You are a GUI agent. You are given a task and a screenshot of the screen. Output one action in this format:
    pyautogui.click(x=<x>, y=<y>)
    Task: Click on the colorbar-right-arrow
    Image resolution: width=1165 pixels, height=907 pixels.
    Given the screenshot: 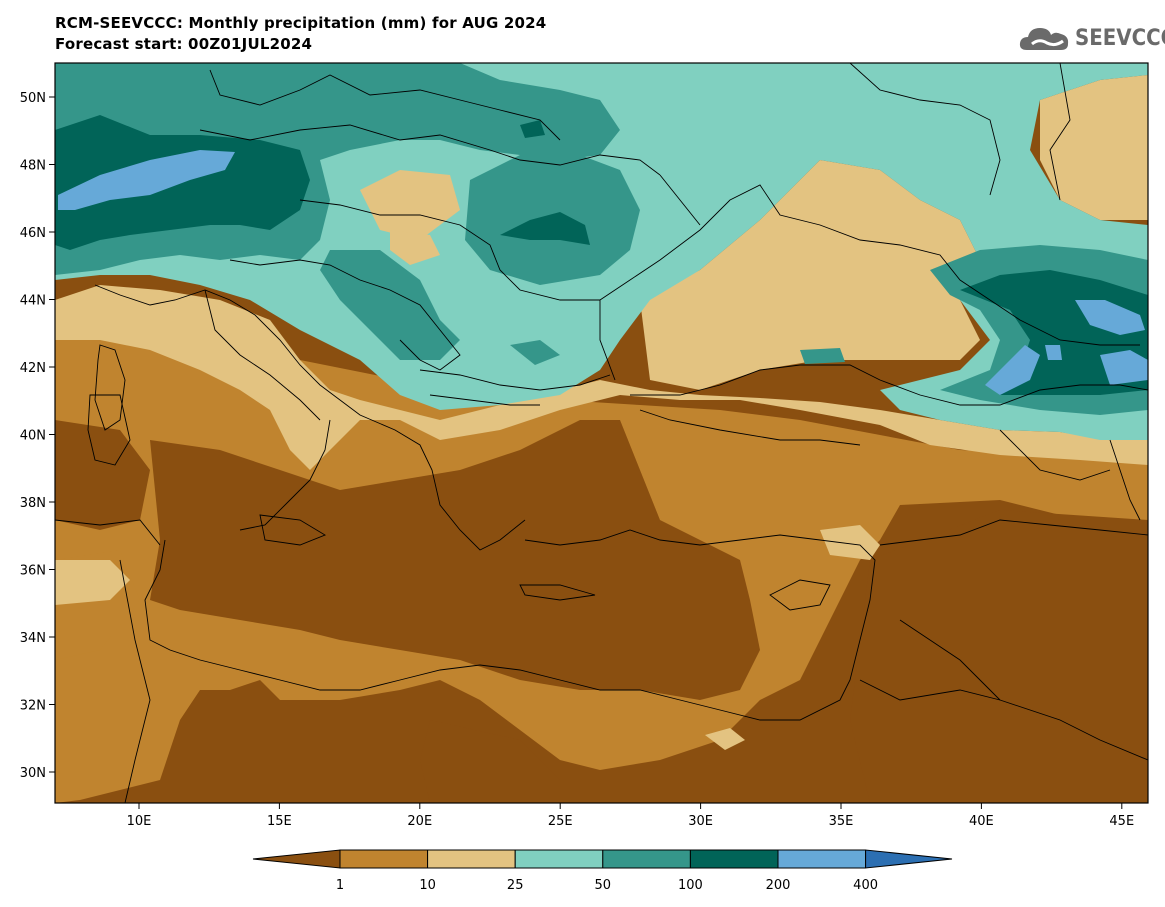 What is the action you would take?
    pyautogui.click(x=909, y=859)
    